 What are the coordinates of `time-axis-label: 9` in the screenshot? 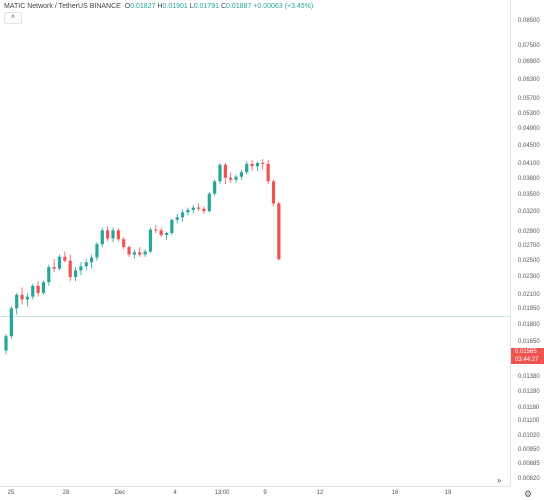 It's located at (265, 493).